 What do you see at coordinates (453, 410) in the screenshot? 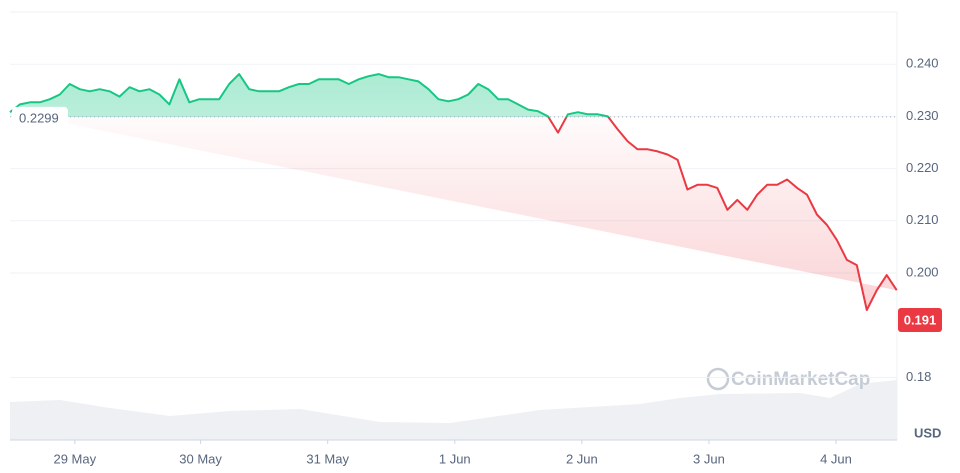
I see `volume-area` at bounding box center [453, 410].